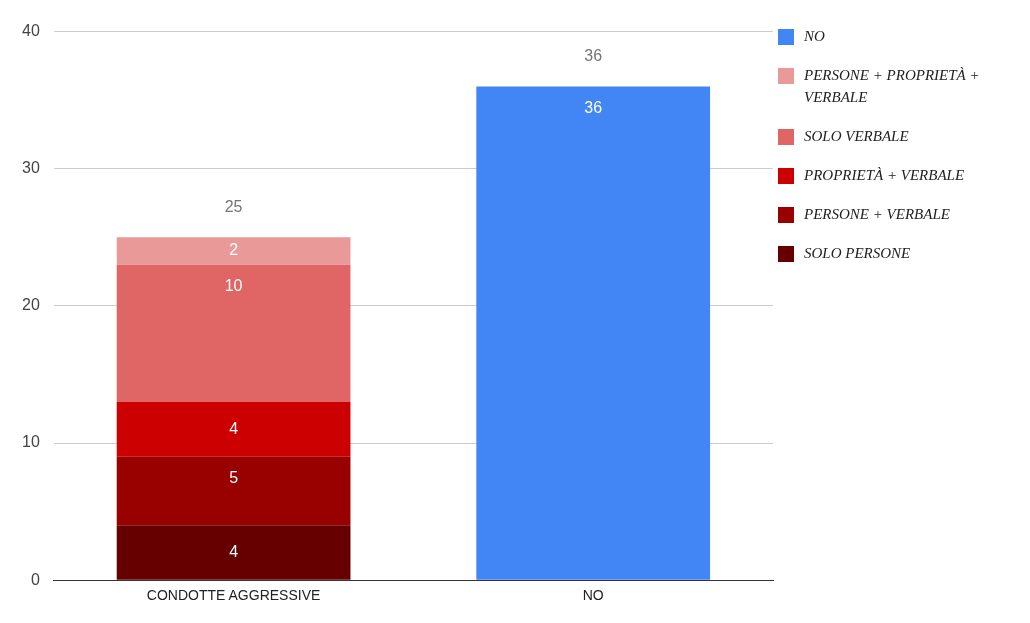 The width and height of the screenshot is (1030, 623). What do you see at coordinates (31, 168) in the screenshot?
I see `y-tick-label: 30` at bounding box center [31, 168].